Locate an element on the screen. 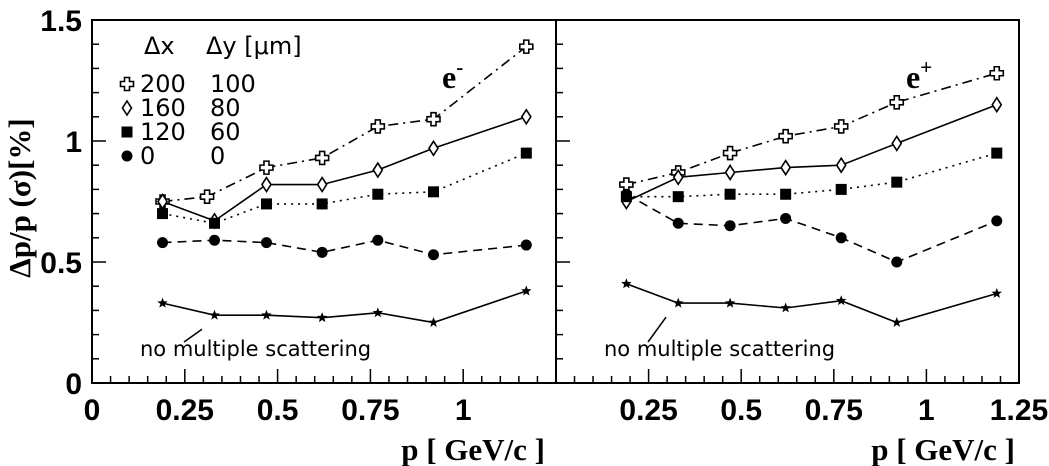 The image size is (1049, 466). y-tick-label: 1.5 is located at coordinates (61, 21).